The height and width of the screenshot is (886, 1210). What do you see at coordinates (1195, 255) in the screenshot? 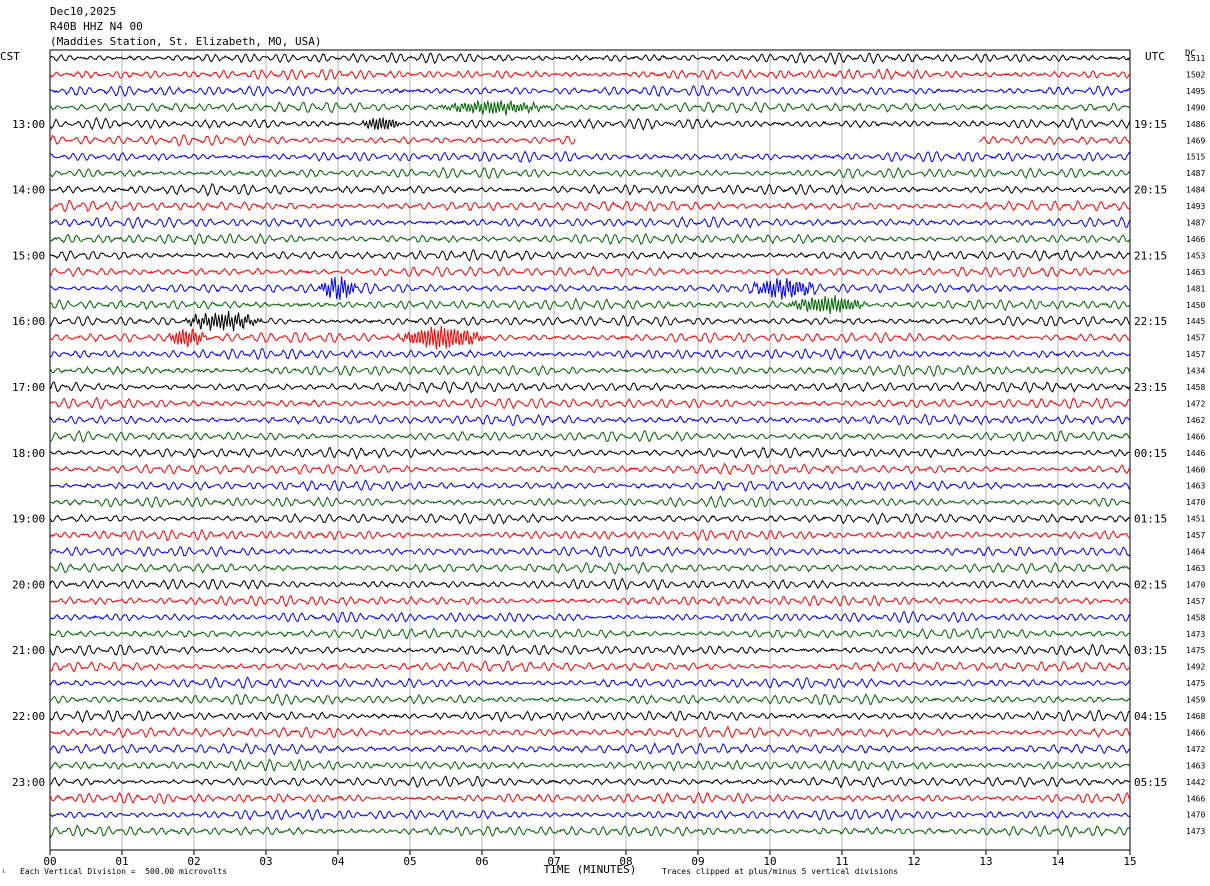
I see `dc-offset-label: 1453` at bounding box center [1195, 255].